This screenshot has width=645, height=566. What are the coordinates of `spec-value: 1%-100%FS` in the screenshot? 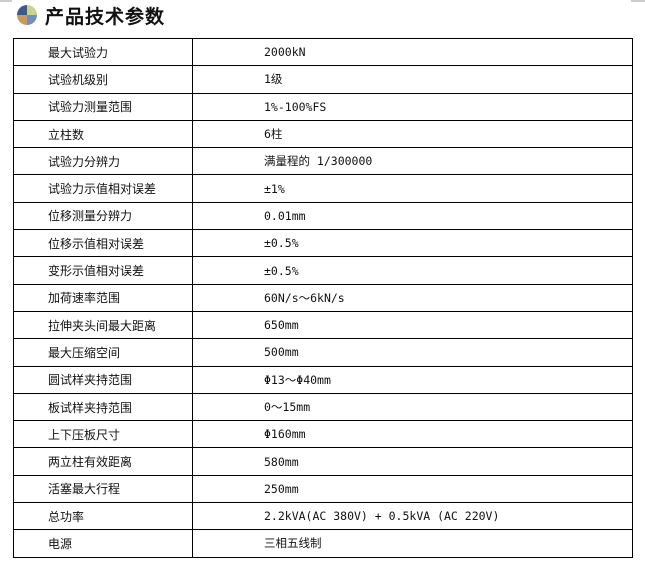 It's located at (412, 106).